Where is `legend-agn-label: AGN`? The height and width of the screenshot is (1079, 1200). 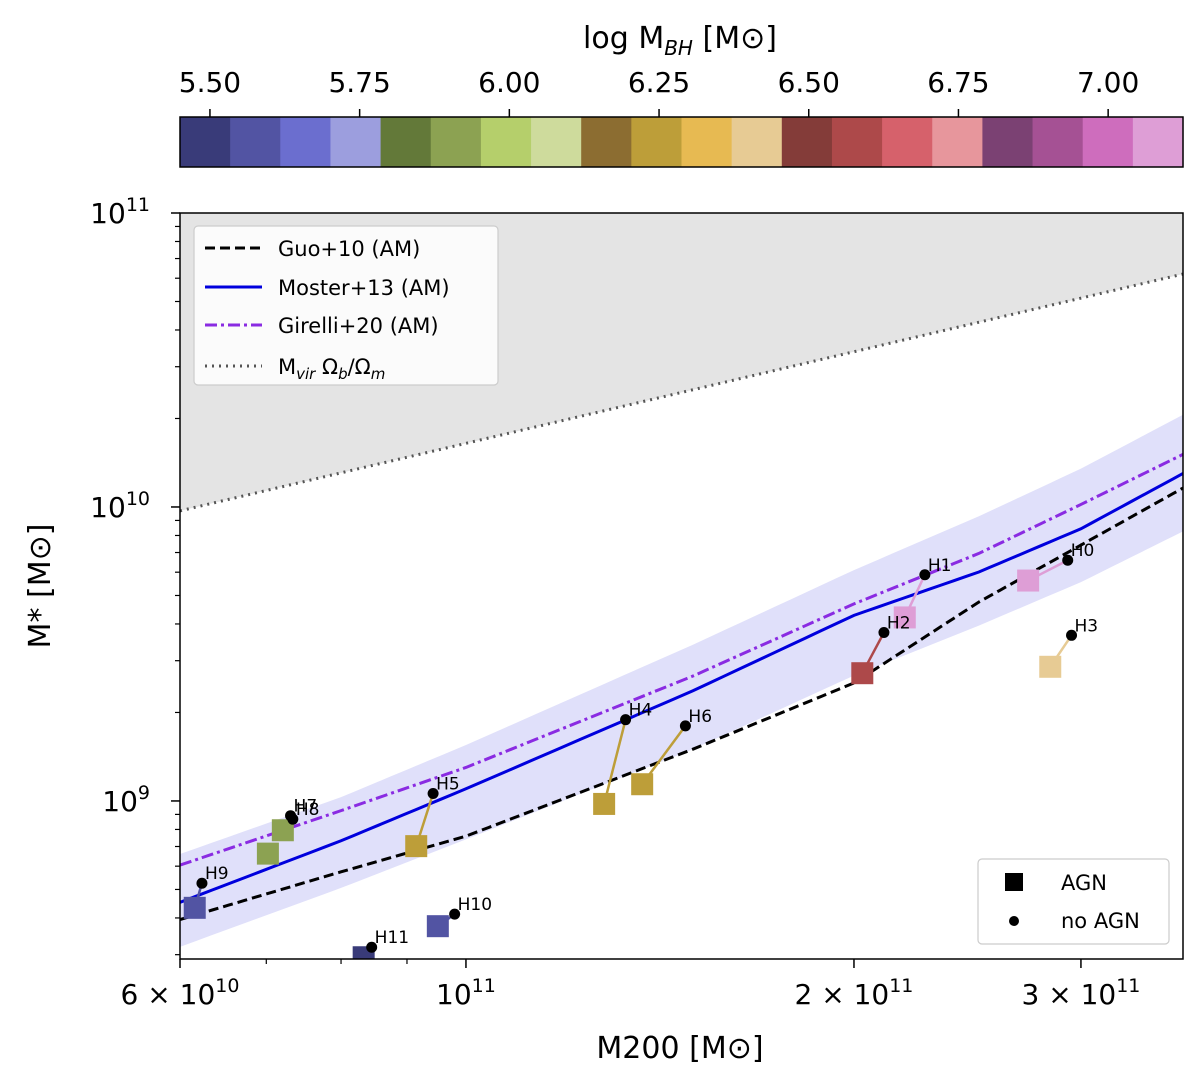 legend-agn-label: AGN is located at coordinates (1084, 883).